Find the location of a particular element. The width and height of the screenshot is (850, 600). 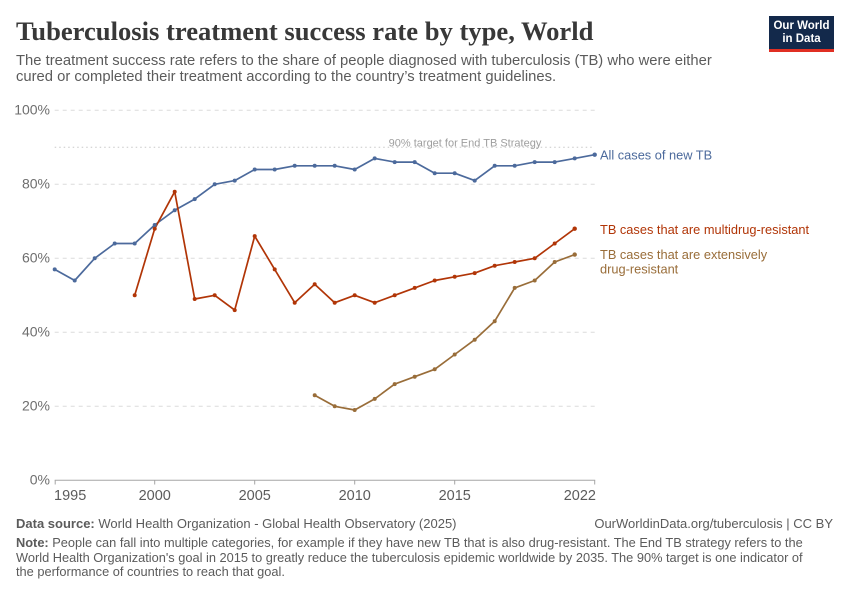

svg-text: 2005 is located at coordinates (255, 496).